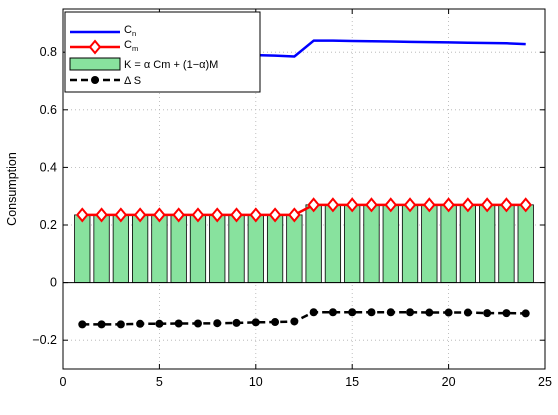 Image resolution: width=558 pixels, height=415 pixels. I want to click on legend: Cn Cm K = α Cm + (1−α)M Δ S, so click(162, 52).